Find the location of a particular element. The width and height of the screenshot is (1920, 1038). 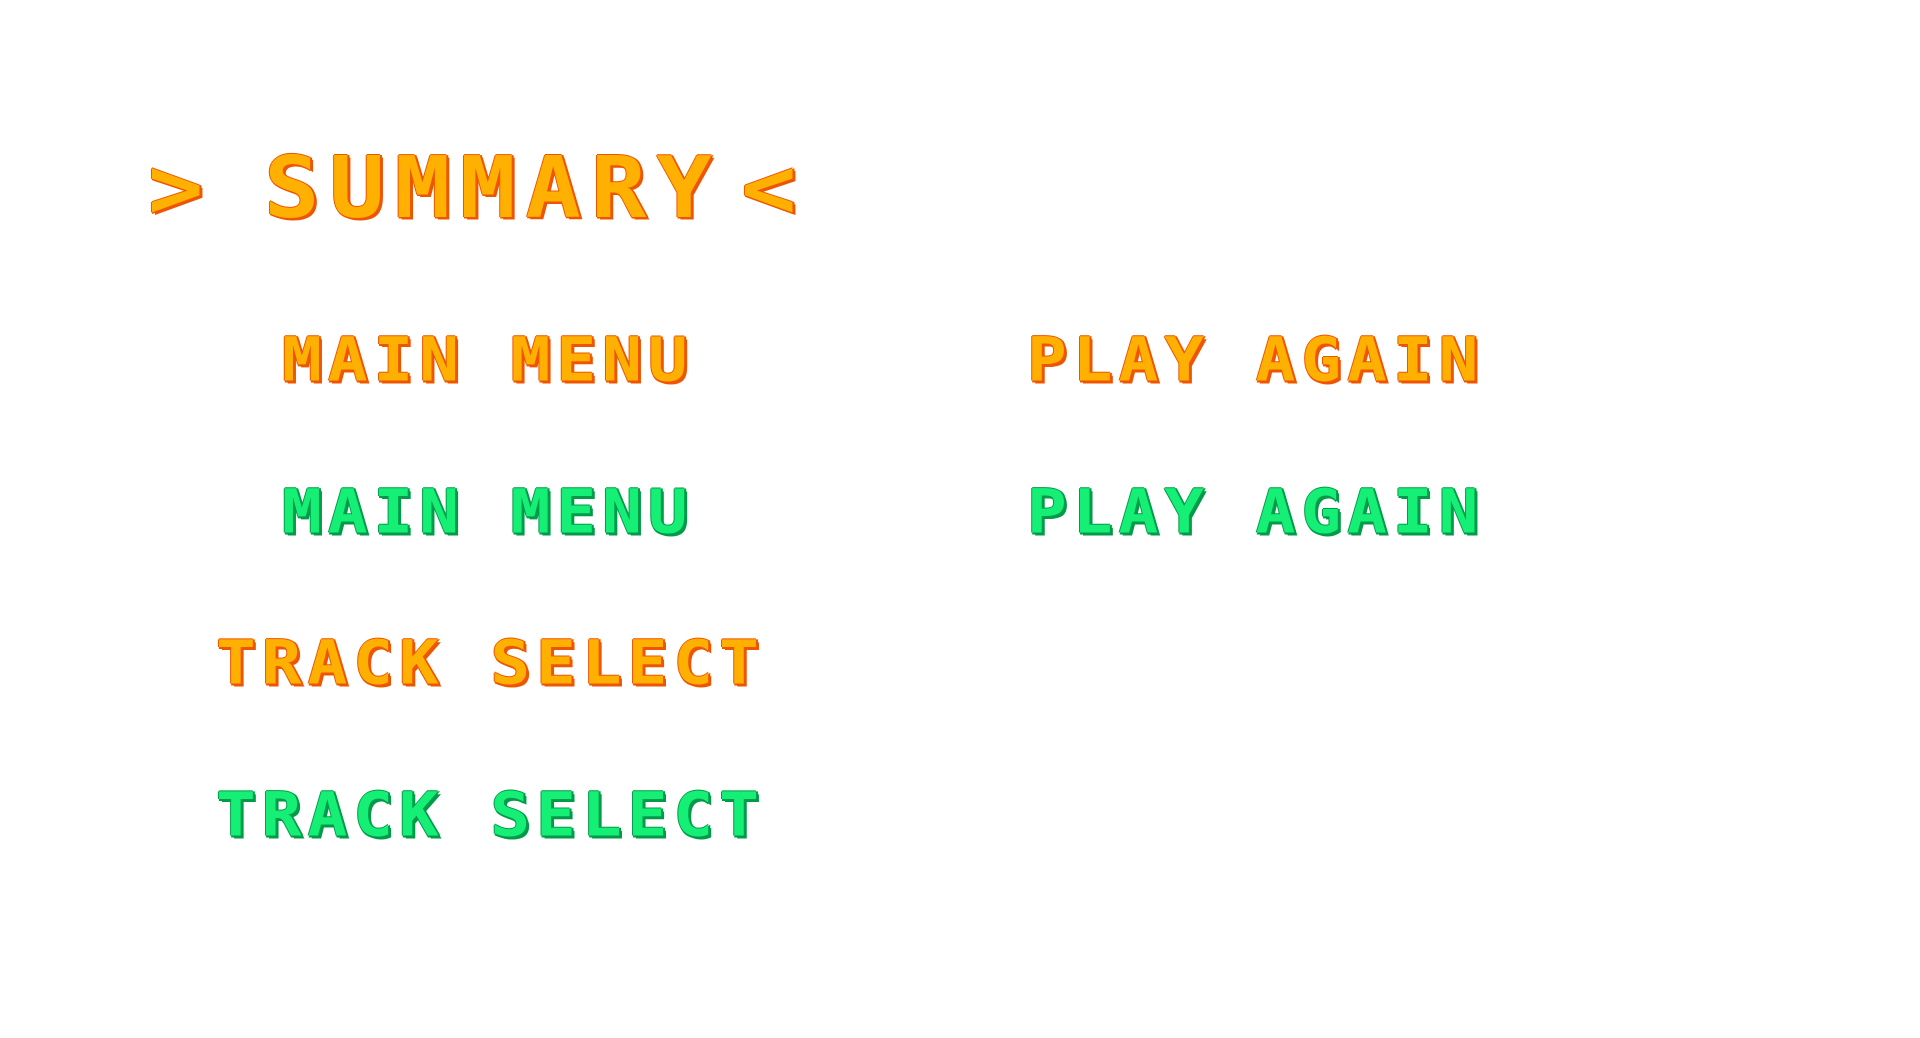

summary-title: SUMMARY is located at coordinates (493, 188).